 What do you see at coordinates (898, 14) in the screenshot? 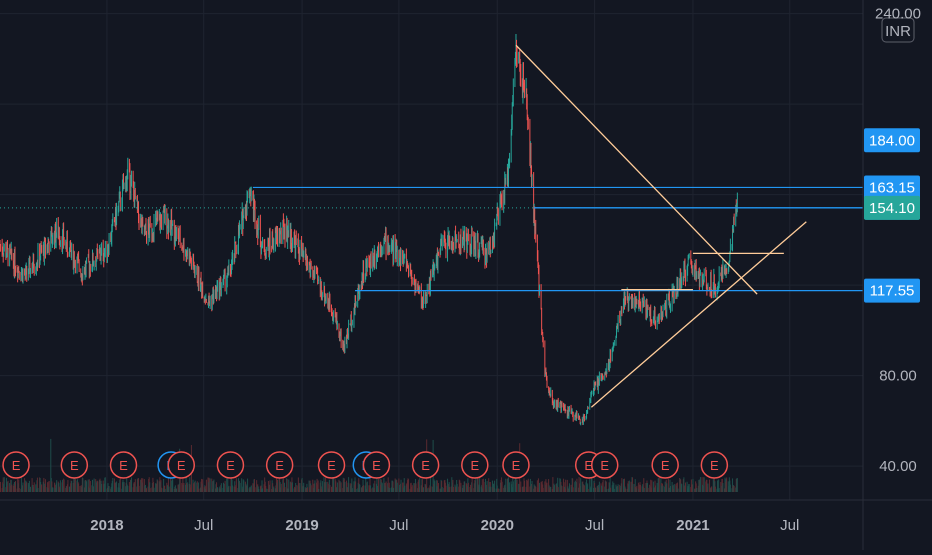
I see `y-tick-label: 240.00` at bounding box center [898, 14].